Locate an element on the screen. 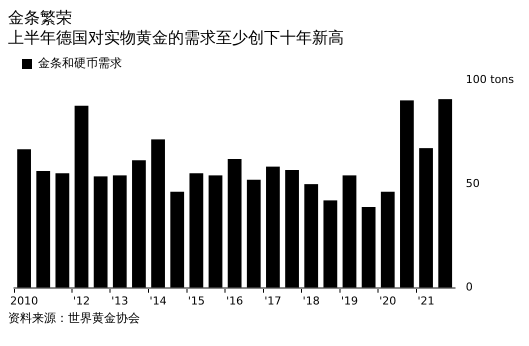 This screenshot has width=529, height=346. legend-label: 金条和硬币需求 is located at coordinates (80, 63).